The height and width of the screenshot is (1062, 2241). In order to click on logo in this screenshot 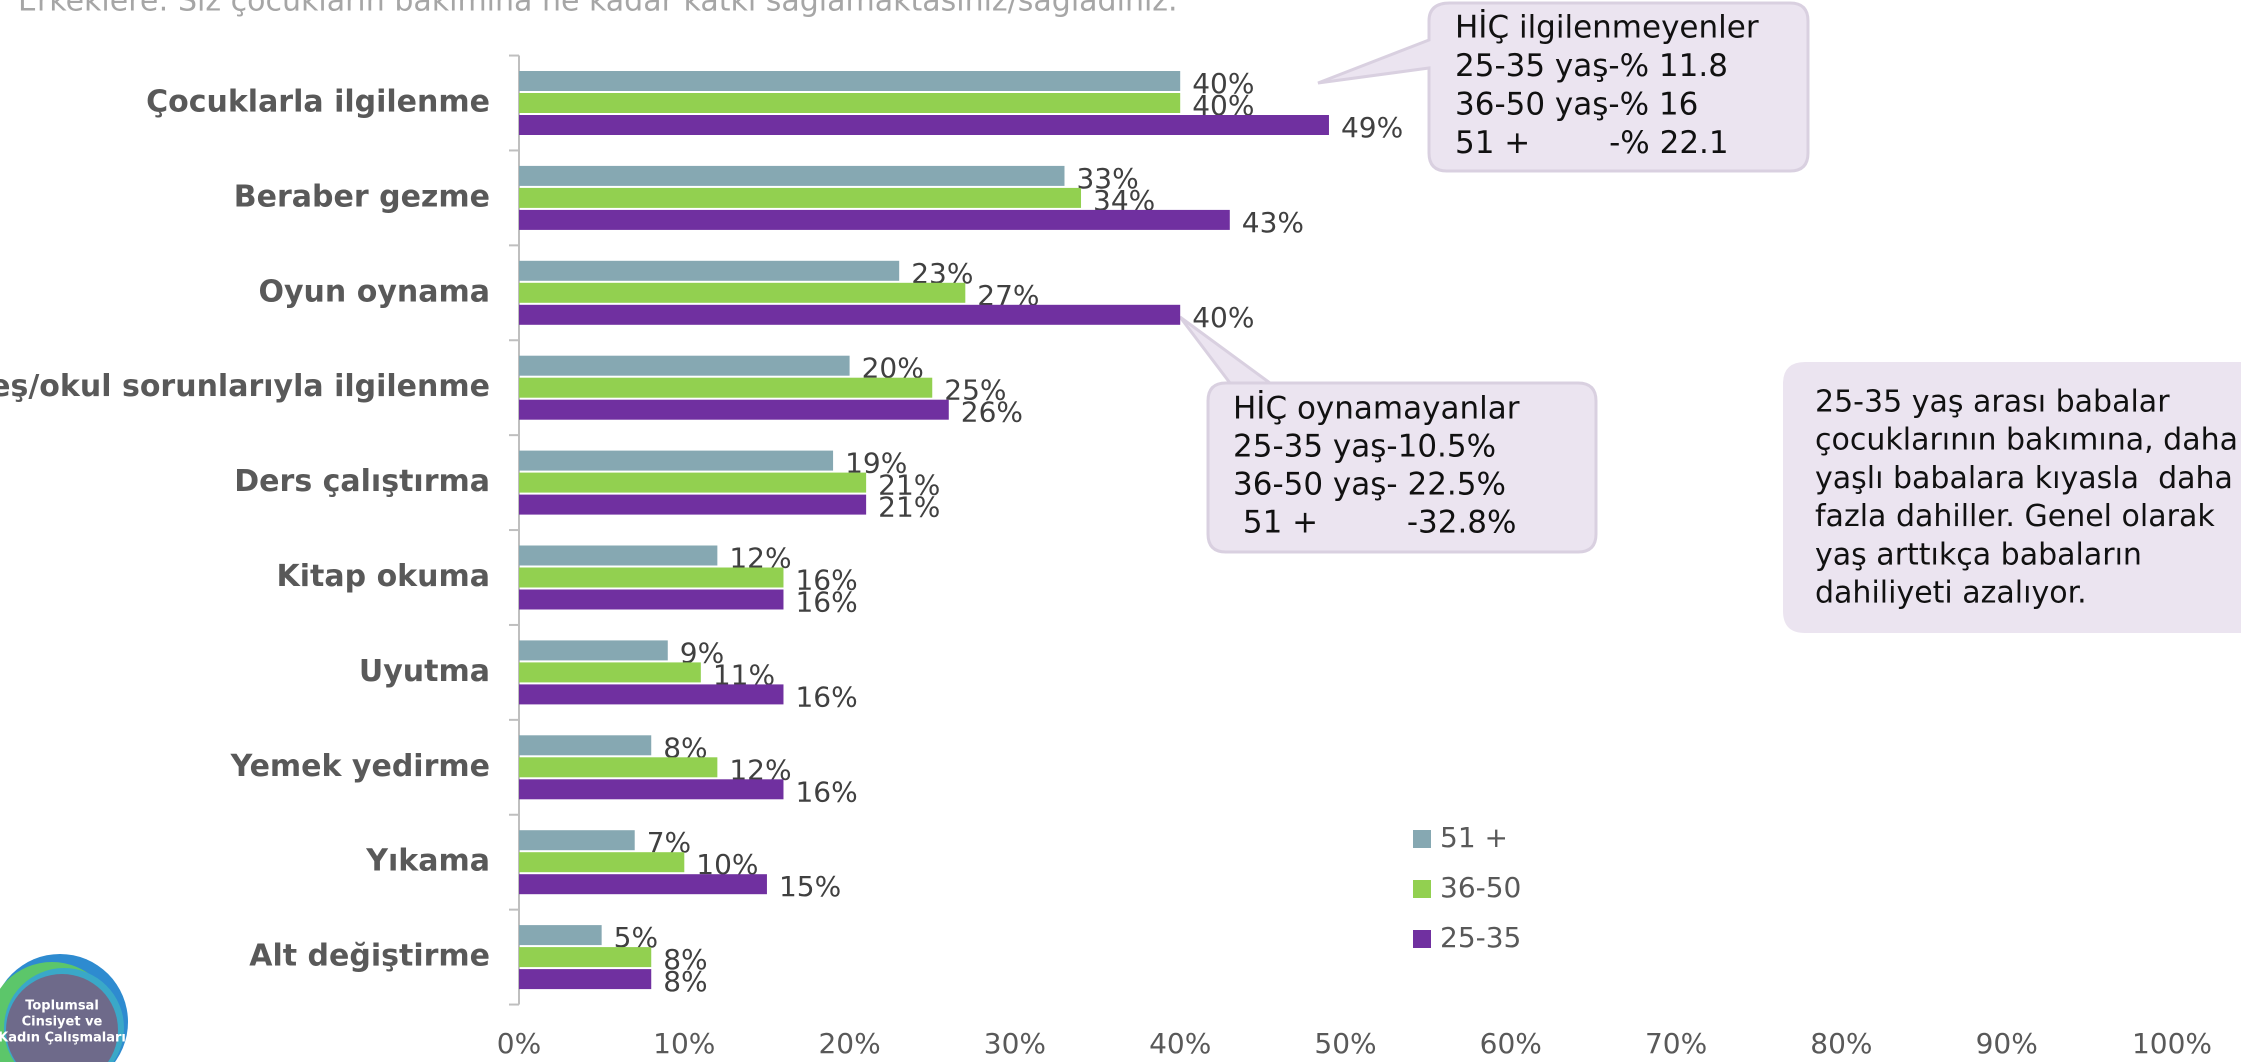, I will do `click(64, 1008)`.